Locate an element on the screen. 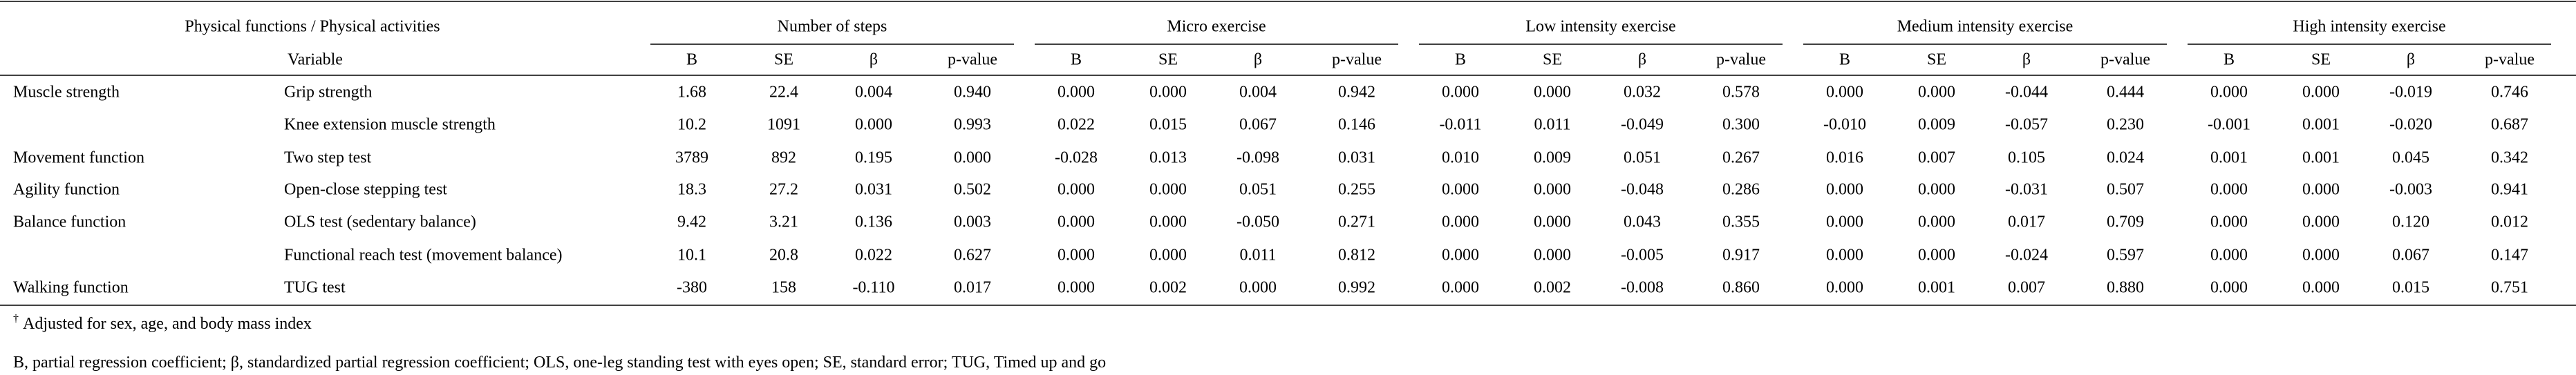  cell: 0.687 is located at coordinates (2509, 125).